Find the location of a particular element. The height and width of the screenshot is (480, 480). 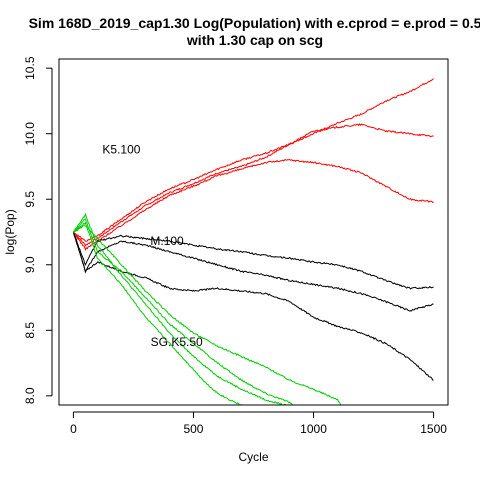

x-tick-label: 1000 is located at coordinates (313, 429).